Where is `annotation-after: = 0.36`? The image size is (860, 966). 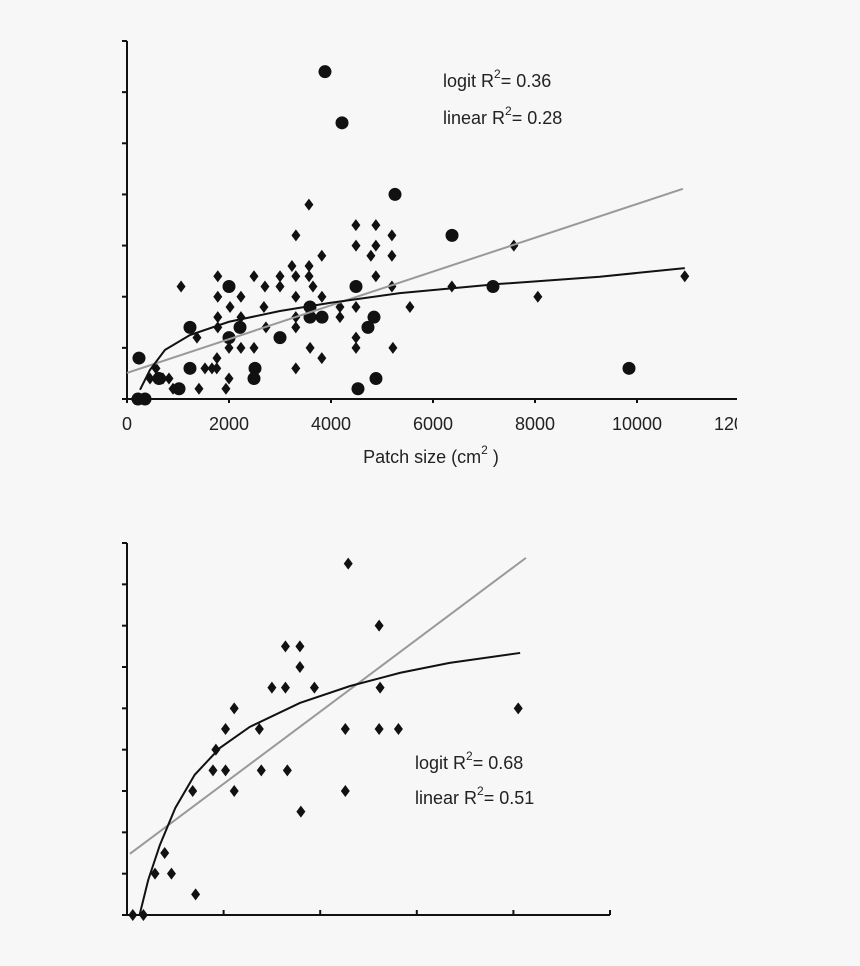
annotation-after: = 0.36 is located at coordinates (526, 81).